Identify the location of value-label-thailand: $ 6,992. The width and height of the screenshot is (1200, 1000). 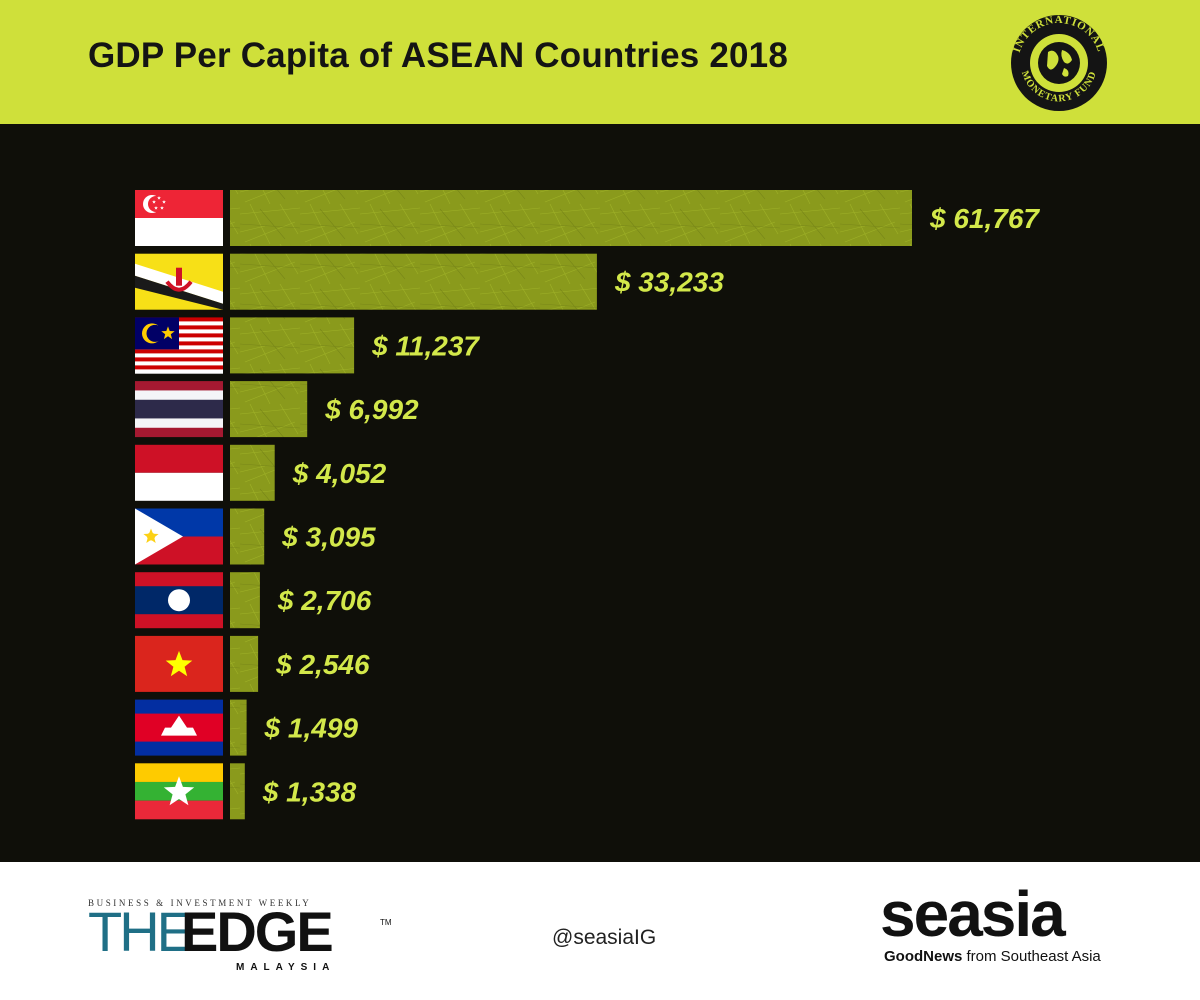
(371, 409).